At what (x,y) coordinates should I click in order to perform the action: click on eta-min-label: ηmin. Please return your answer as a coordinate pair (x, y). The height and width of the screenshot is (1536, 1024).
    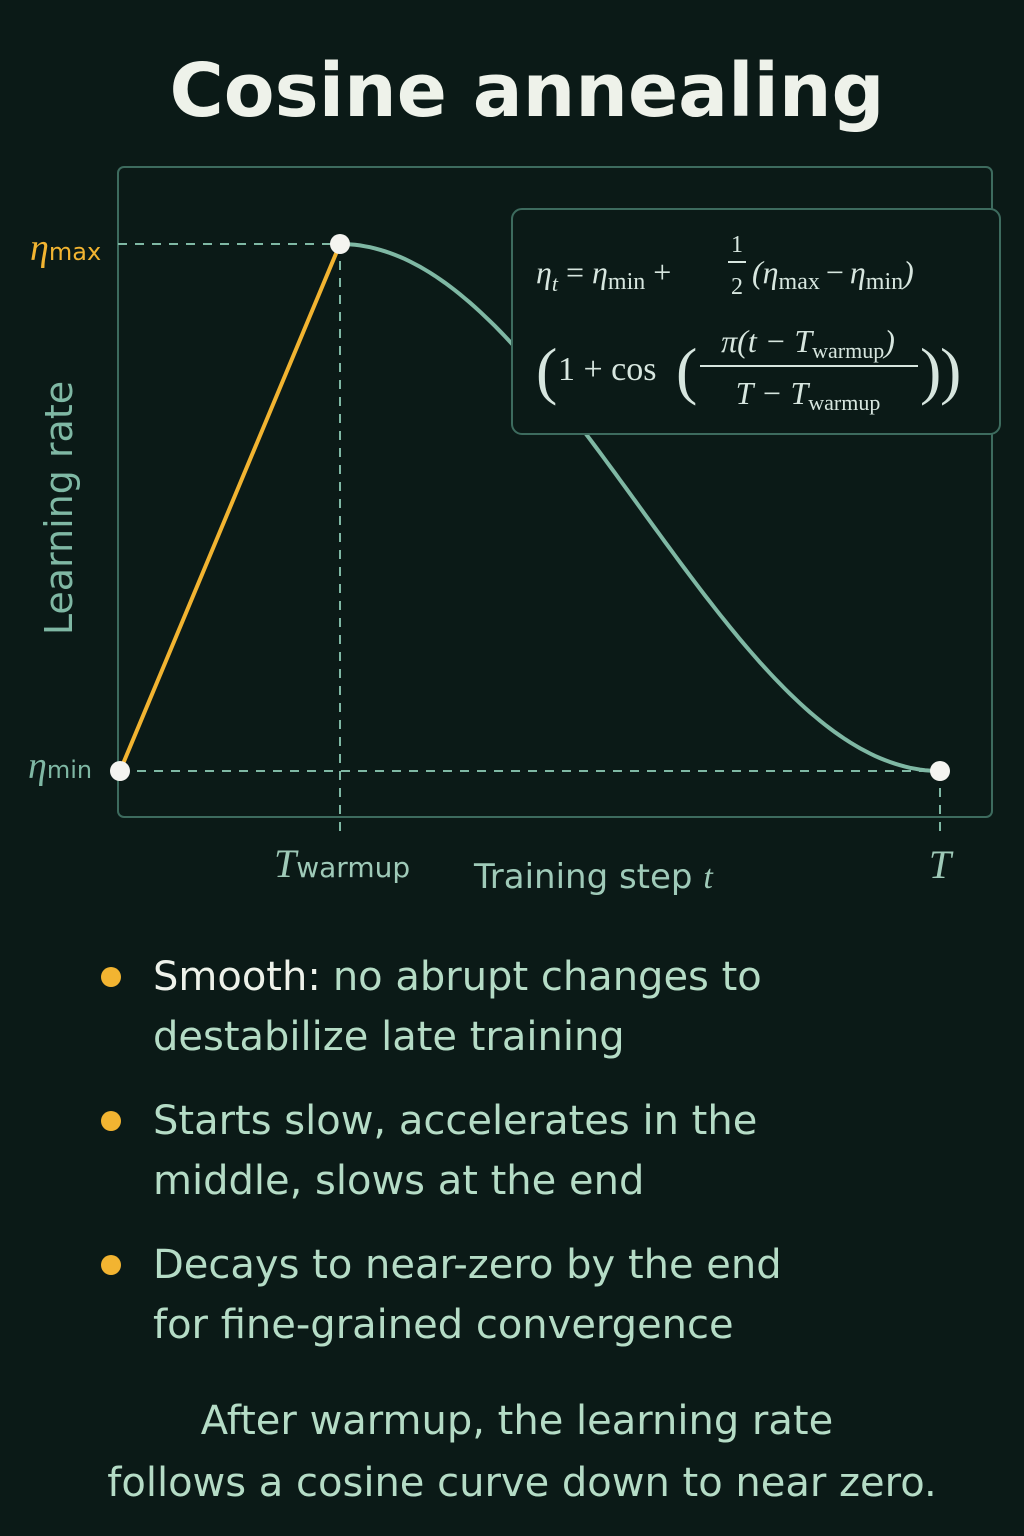
    Looking at the image, I should click on (60, 766).